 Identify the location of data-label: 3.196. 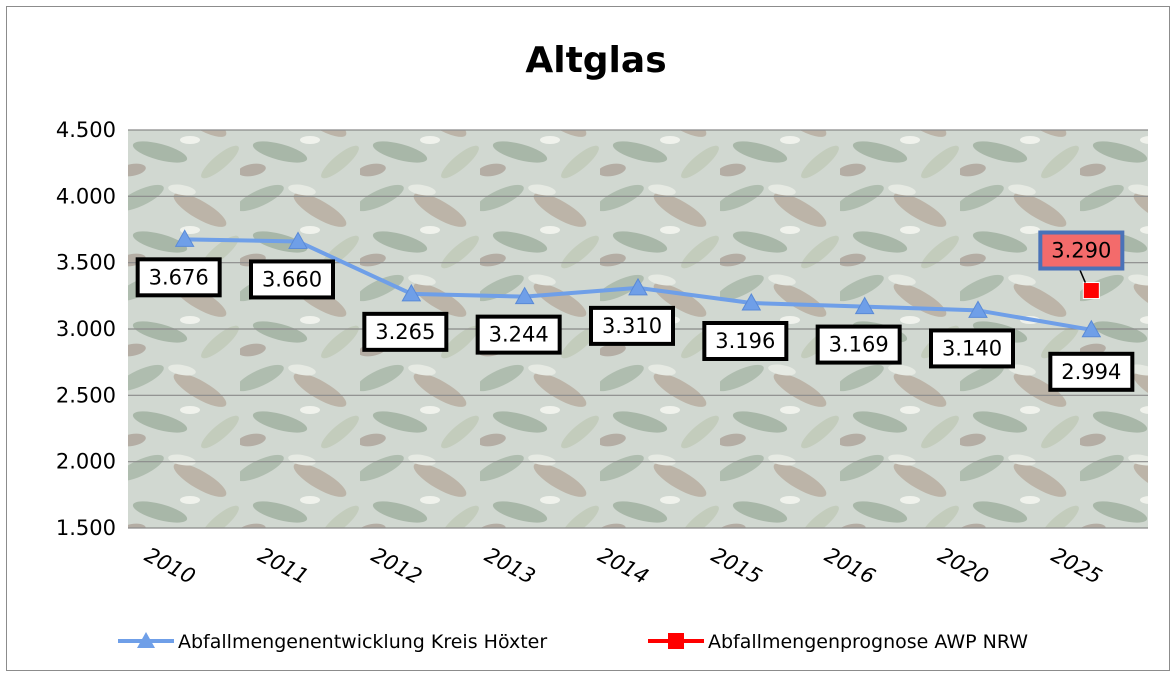
(745, 341).